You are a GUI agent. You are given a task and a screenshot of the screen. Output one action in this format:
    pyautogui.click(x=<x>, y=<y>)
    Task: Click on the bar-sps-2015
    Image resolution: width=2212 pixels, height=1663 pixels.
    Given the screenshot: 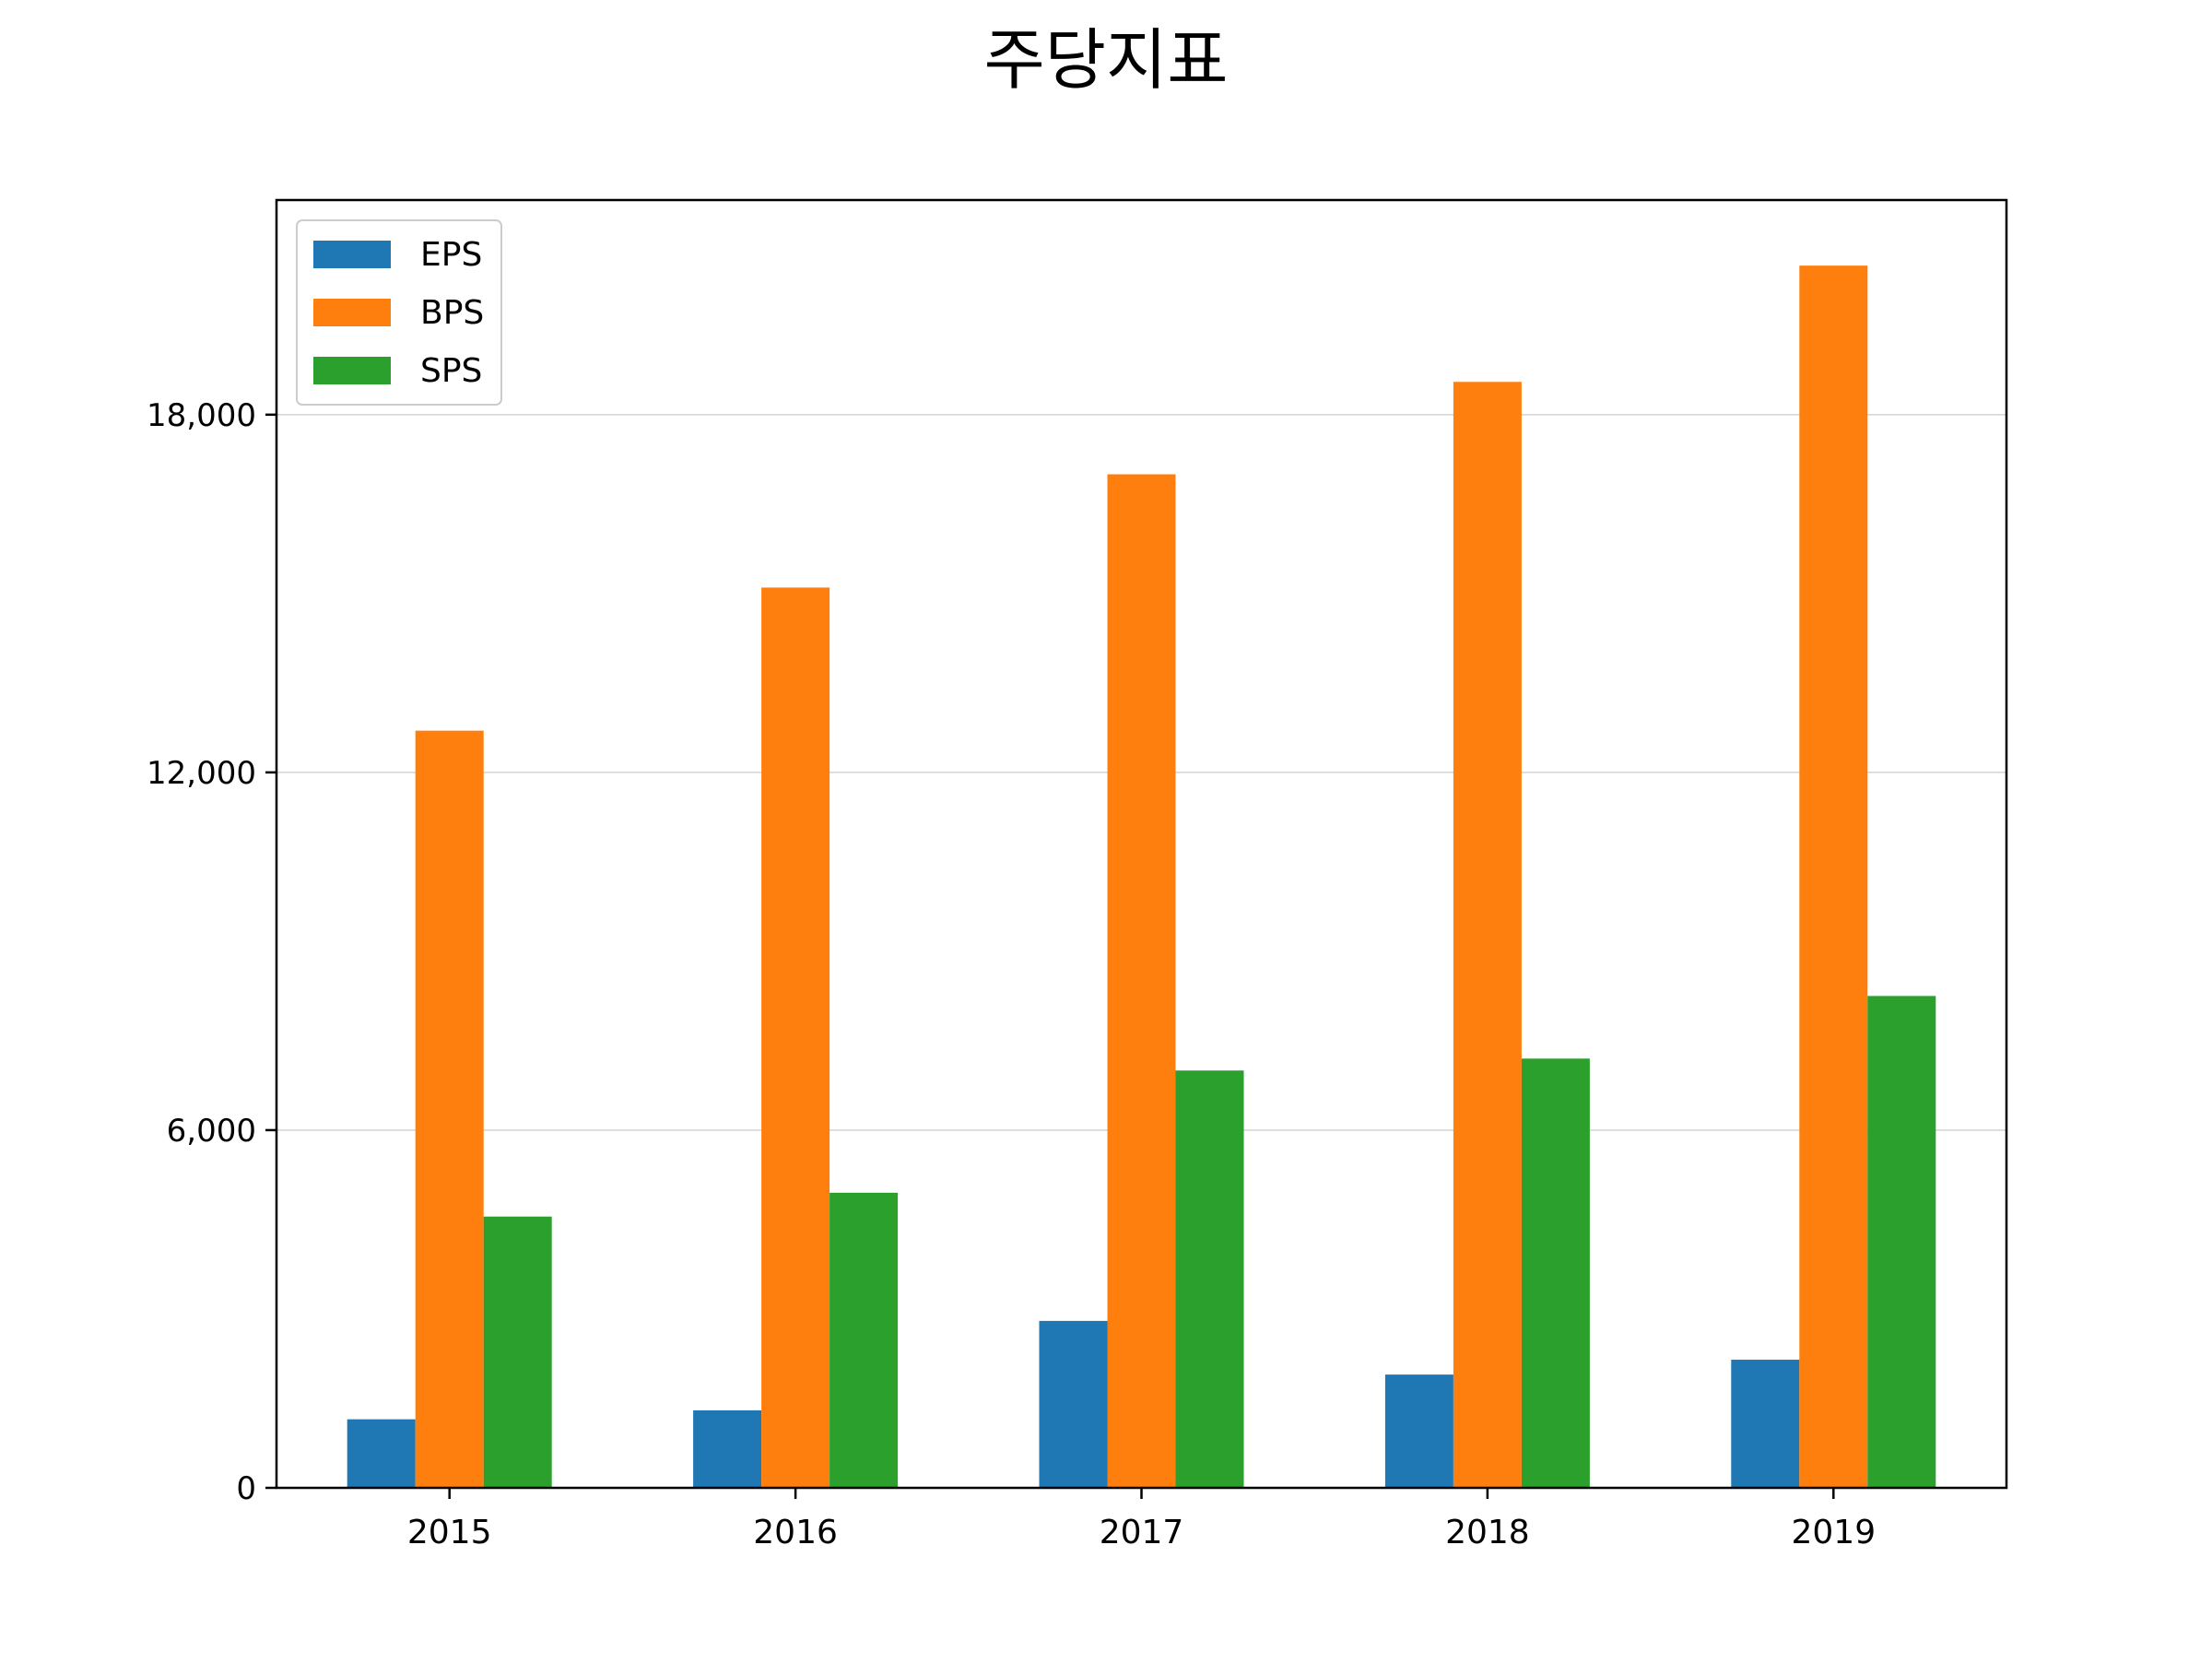 What is the action you would take?
    pyautogui.click(x=517, y=1352)
    